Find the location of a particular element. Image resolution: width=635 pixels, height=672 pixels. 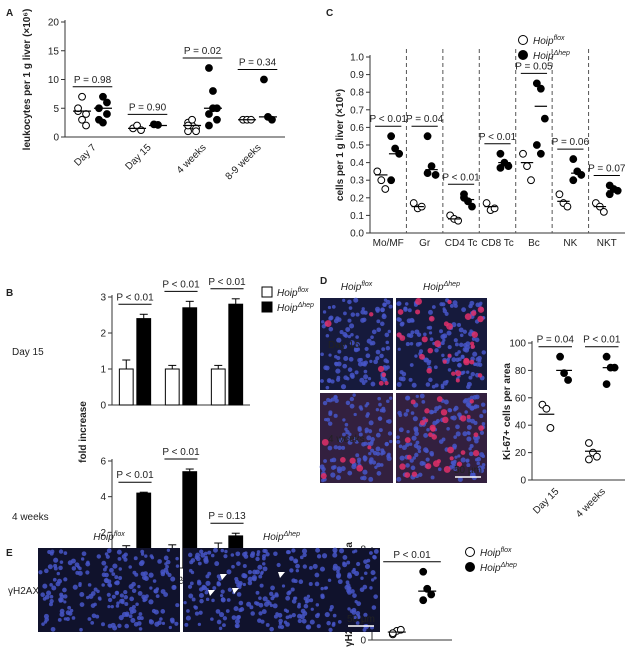

y-tick-label: 5 is located at coordinates (56, 109).